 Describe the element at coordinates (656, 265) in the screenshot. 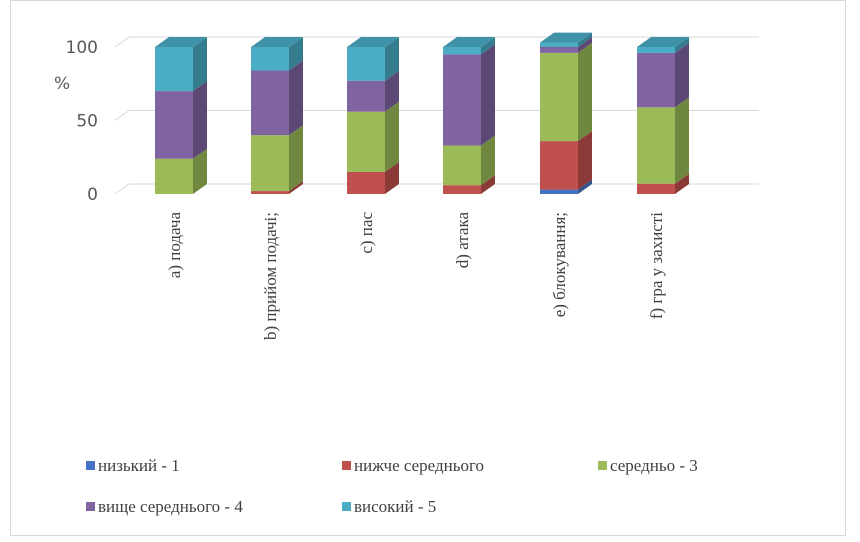

I see `category-label: f) гра у захисті` at that location.